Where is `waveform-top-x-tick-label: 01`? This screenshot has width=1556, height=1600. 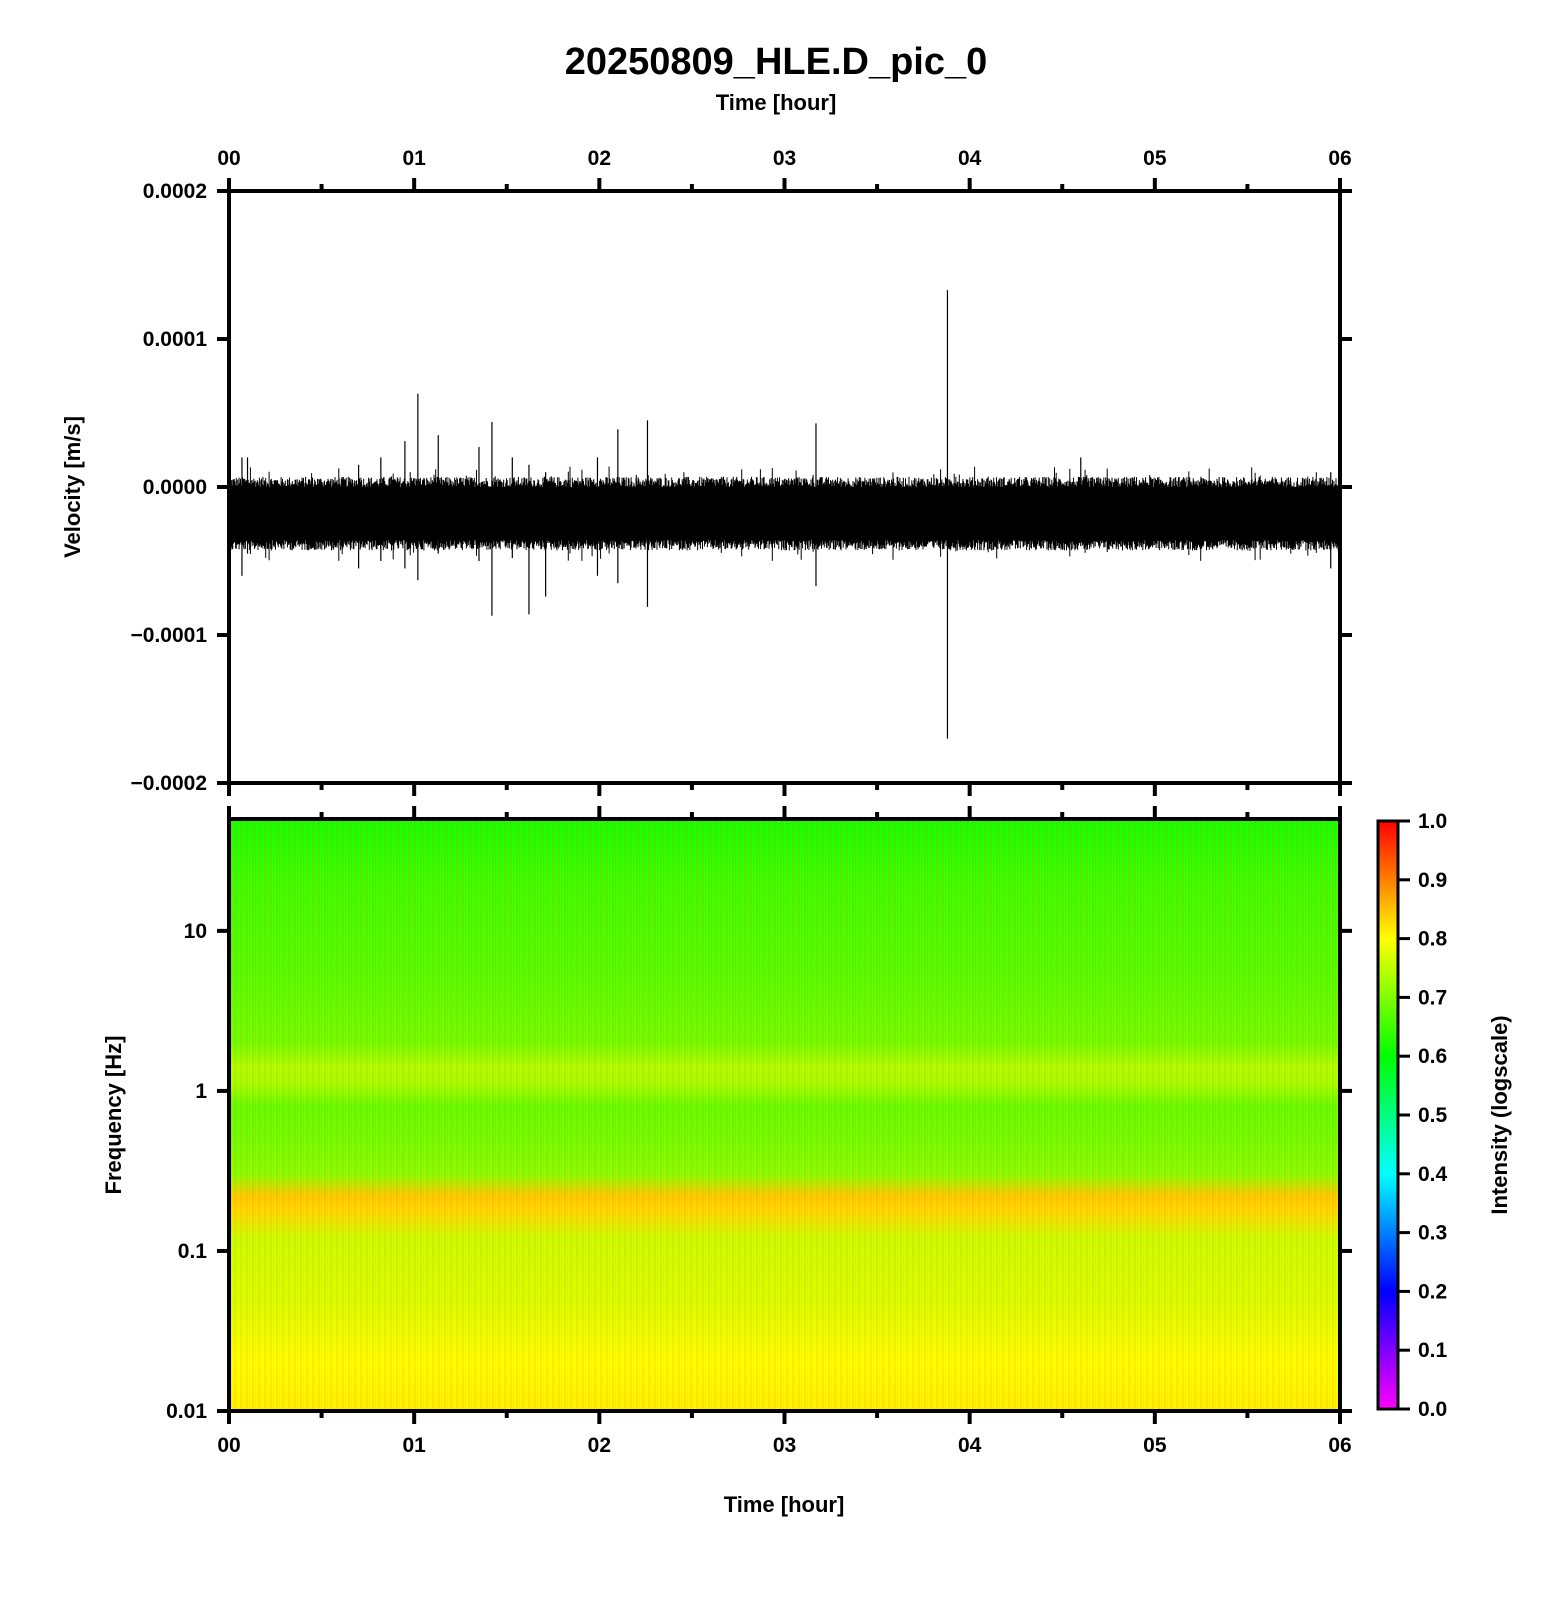
waveform-top-x-tick-label: 01 is located at coordinates (414, 158).